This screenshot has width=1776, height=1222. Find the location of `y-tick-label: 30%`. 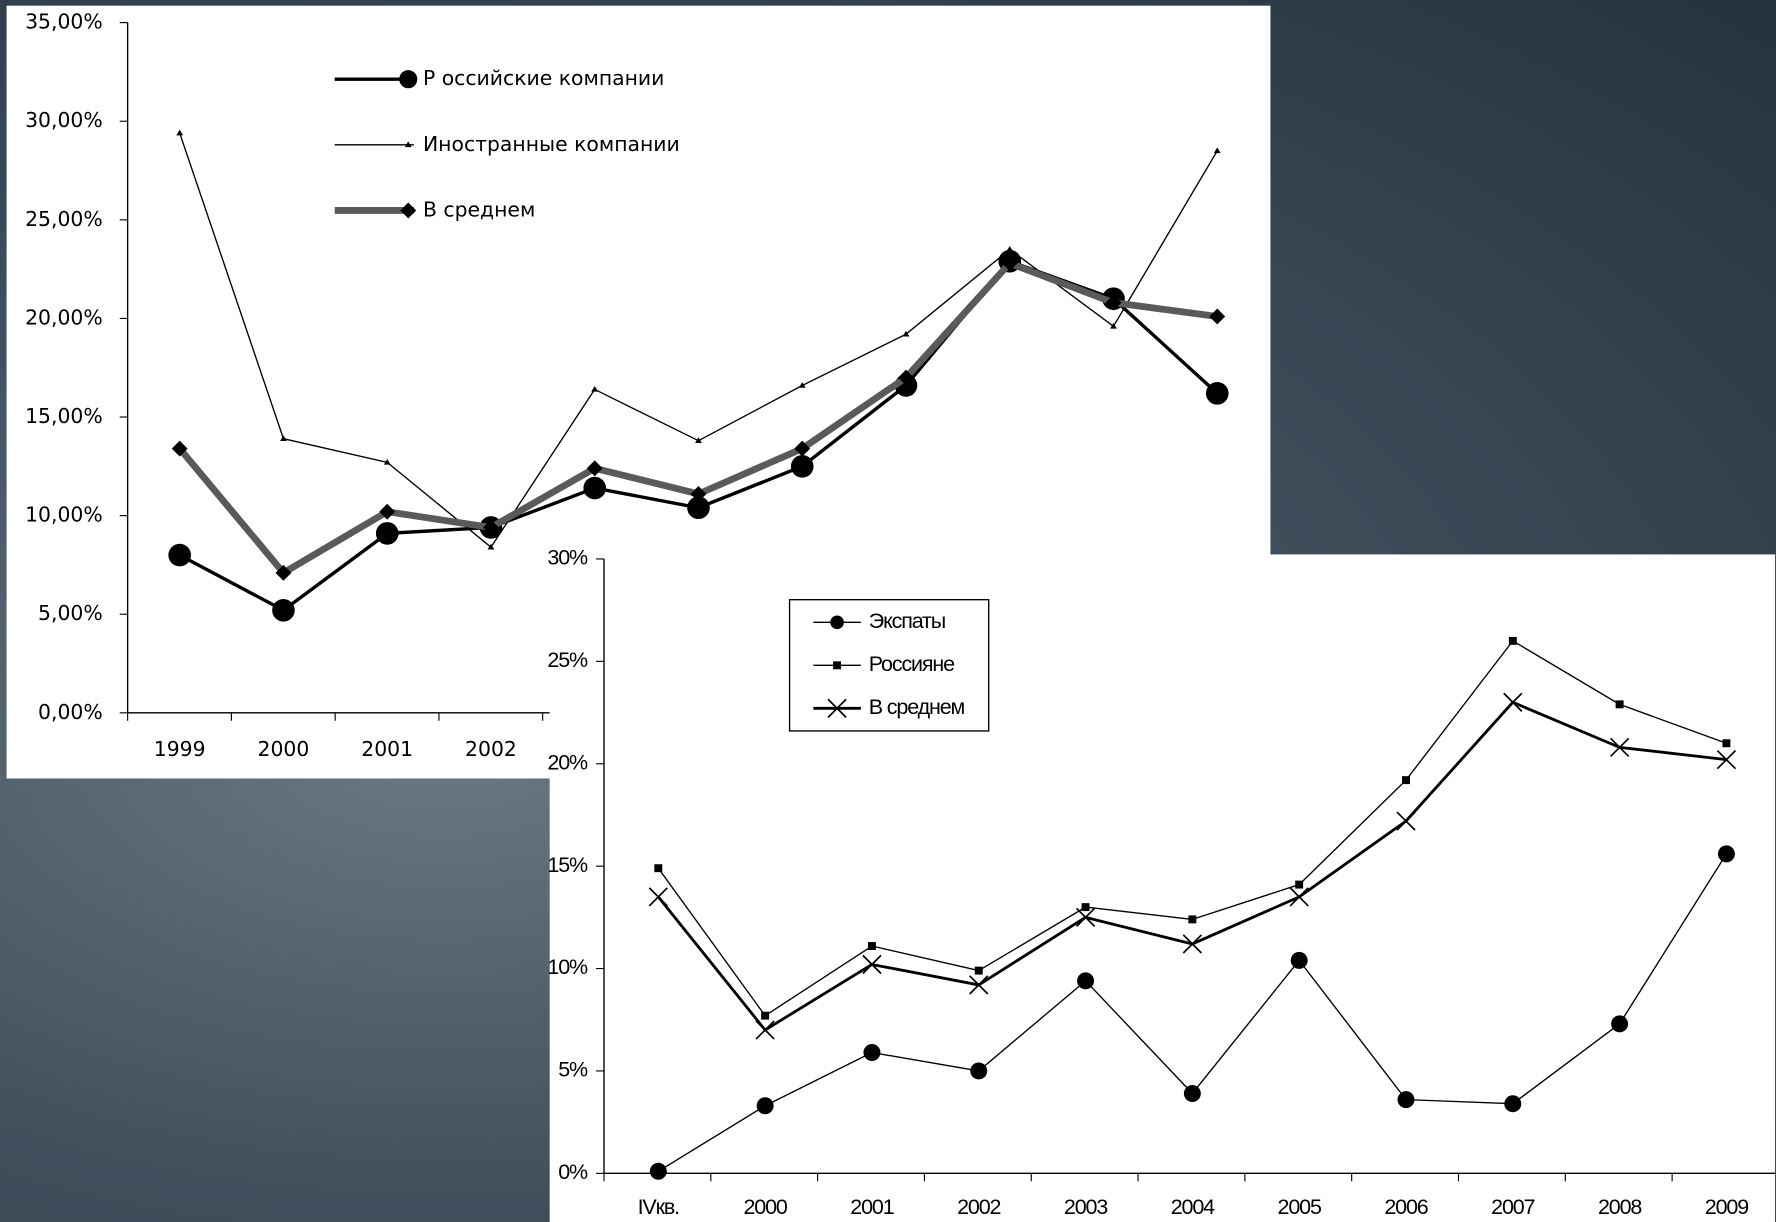

y-tick-label: 30% is located at coordinates (567, 558).